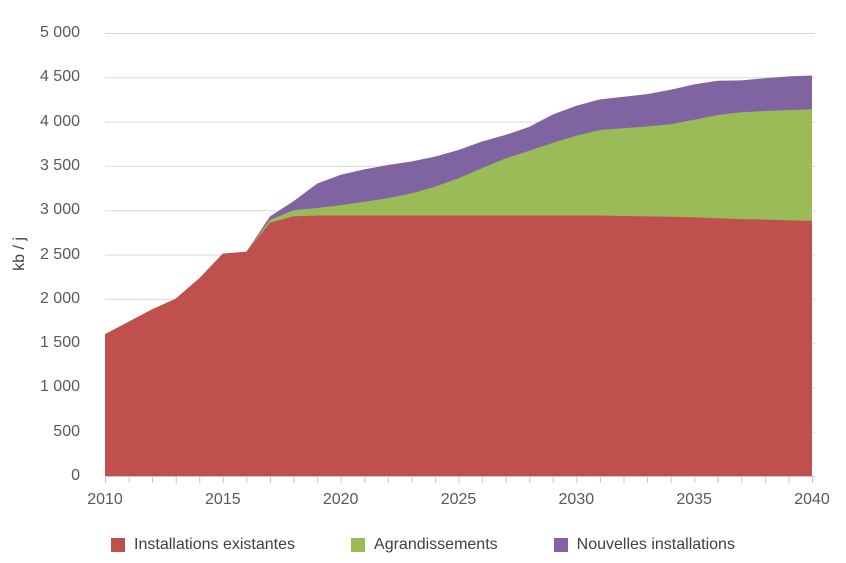  Describe the element at coordinates (59, 210) in the screenshot. I see `y-tick-label-3000: 3 000` at that location.